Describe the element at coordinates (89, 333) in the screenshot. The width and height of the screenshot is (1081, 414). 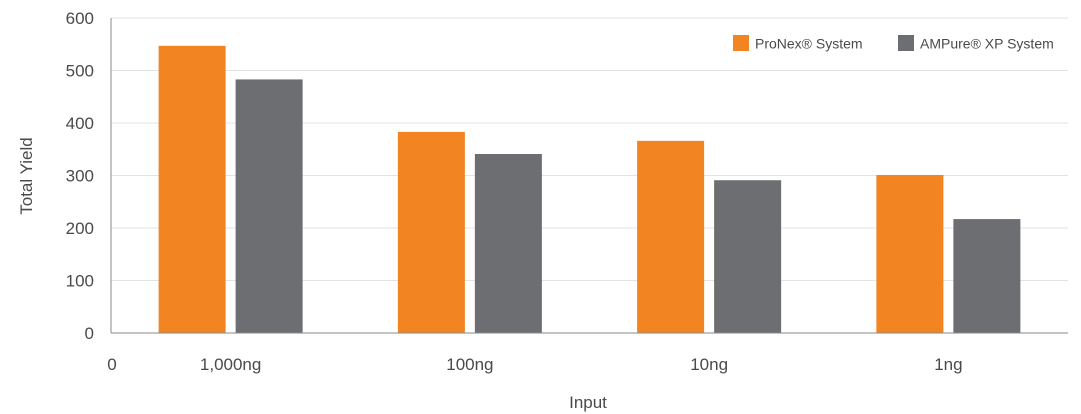
I see `y-tick-label: 0` at that location.